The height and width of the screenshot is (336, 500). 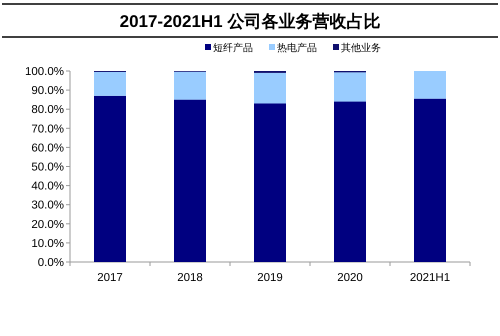 What do you see at coordinates (47, 91) in the screenshot?
I see `y-tick-label: 90.0%` at bounding box center [47, 91].